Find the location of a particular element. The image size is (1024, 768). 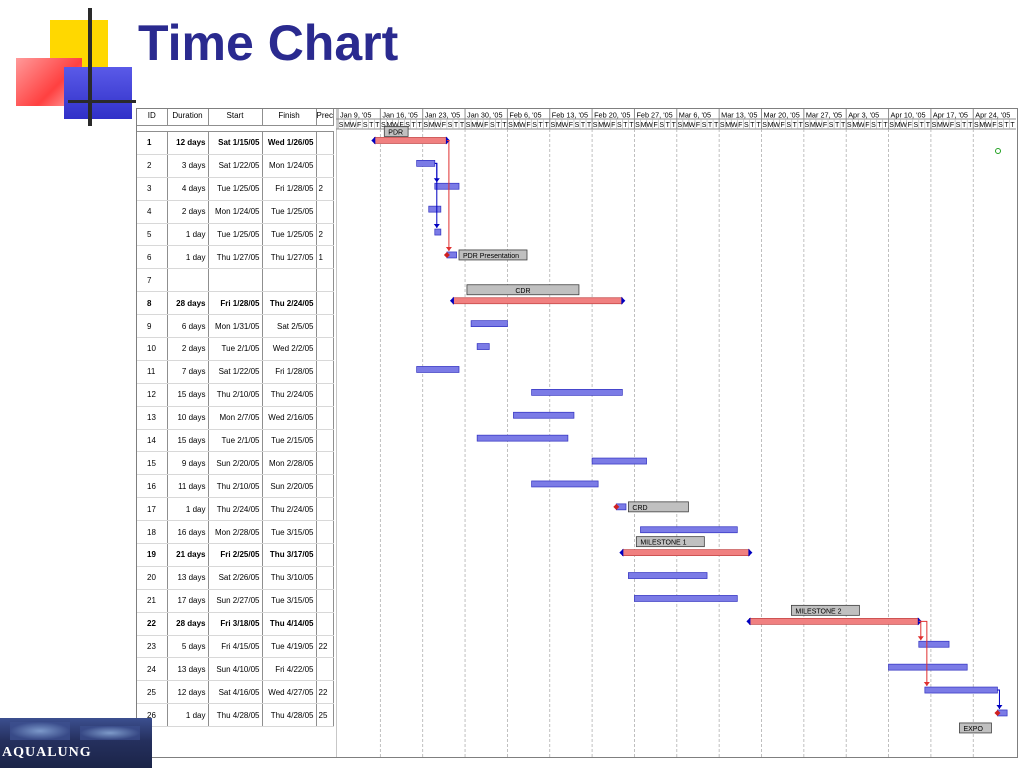

cell-duration: 10 days is located at coordinates (188, 418).